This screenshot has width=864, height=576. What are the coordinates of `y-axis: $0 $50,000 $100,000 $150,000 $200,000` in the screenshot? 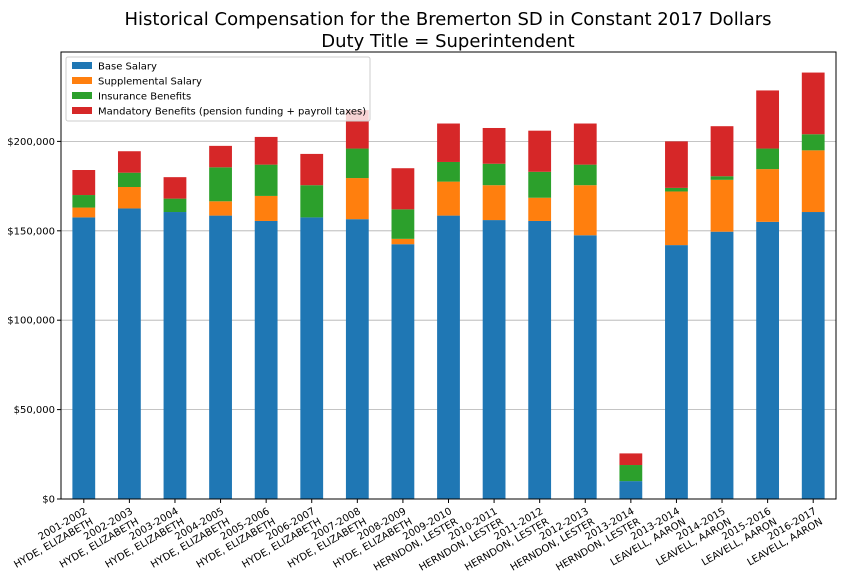 It's located at (34, 321).